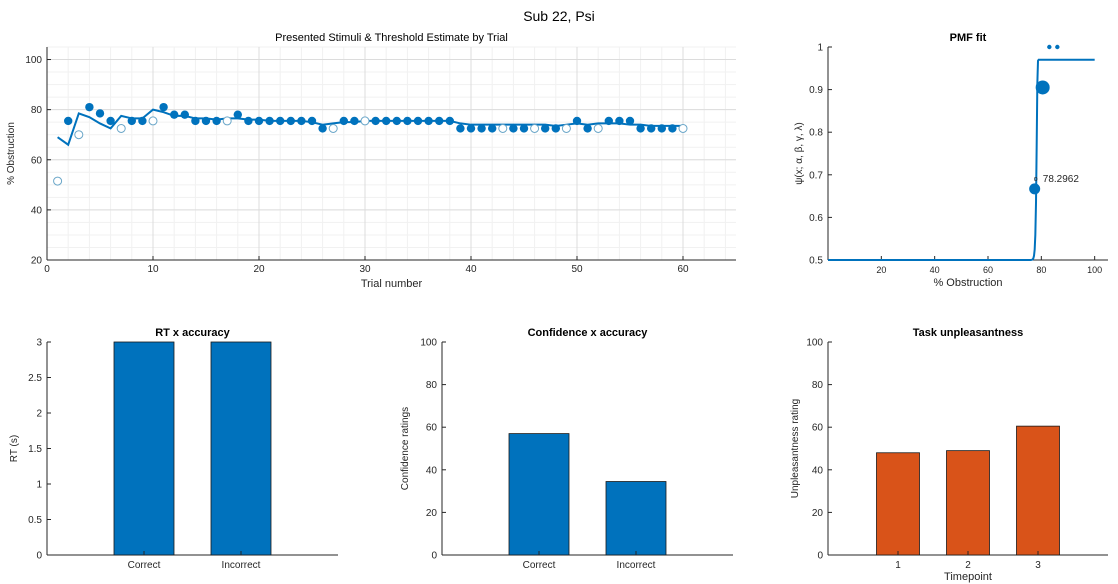  What do you see at coordinates (816, 261) in the screenshot?
I see `pmf-y-tick-label: 0.5` at bounding box center [816, 261].